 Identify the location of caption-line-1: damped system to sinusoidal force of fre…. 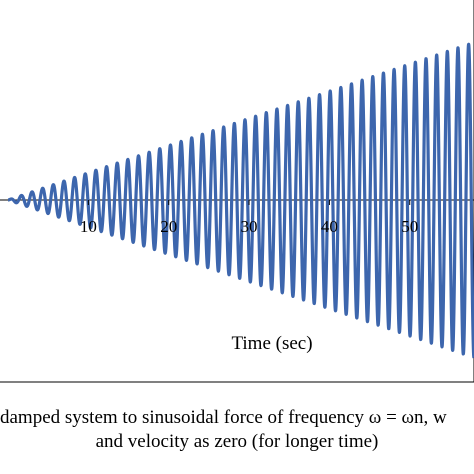
(223, 417).